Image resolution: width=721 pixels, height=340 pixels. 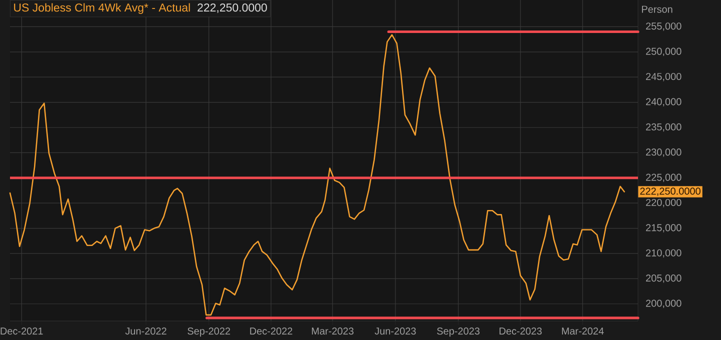 I want to click on y-tick-label: 225,000, so click(x=664, y=178).